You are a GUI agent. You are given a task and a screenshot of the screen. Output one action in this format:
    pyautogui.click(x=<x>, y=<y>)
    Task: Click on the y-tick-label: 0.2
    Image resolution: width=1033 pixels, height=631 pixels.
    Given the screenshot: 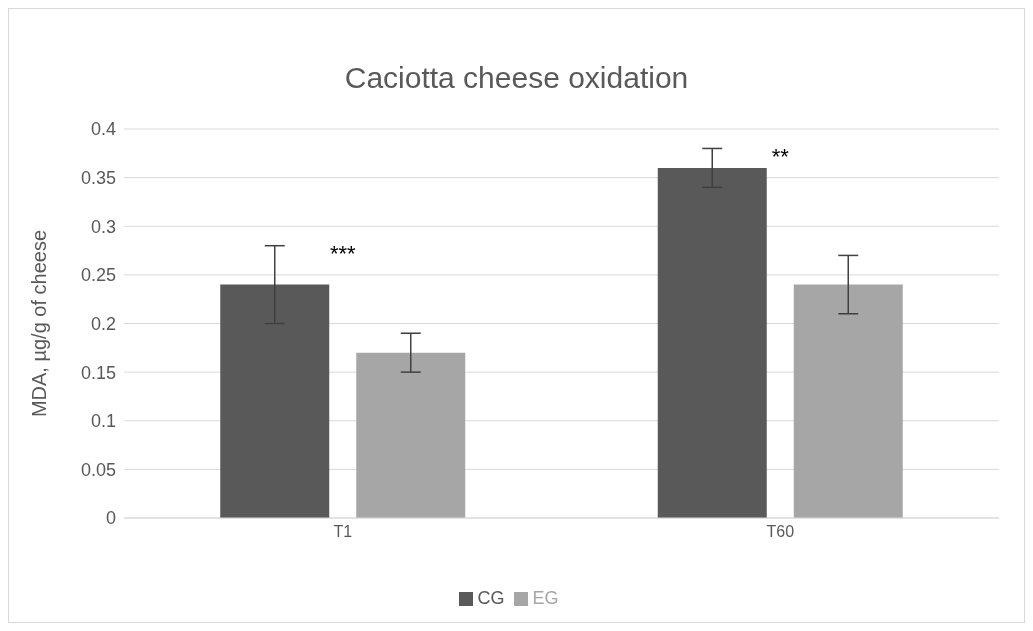 What is the action you would take?
    pyautogui.click(x=103, y=323)
    